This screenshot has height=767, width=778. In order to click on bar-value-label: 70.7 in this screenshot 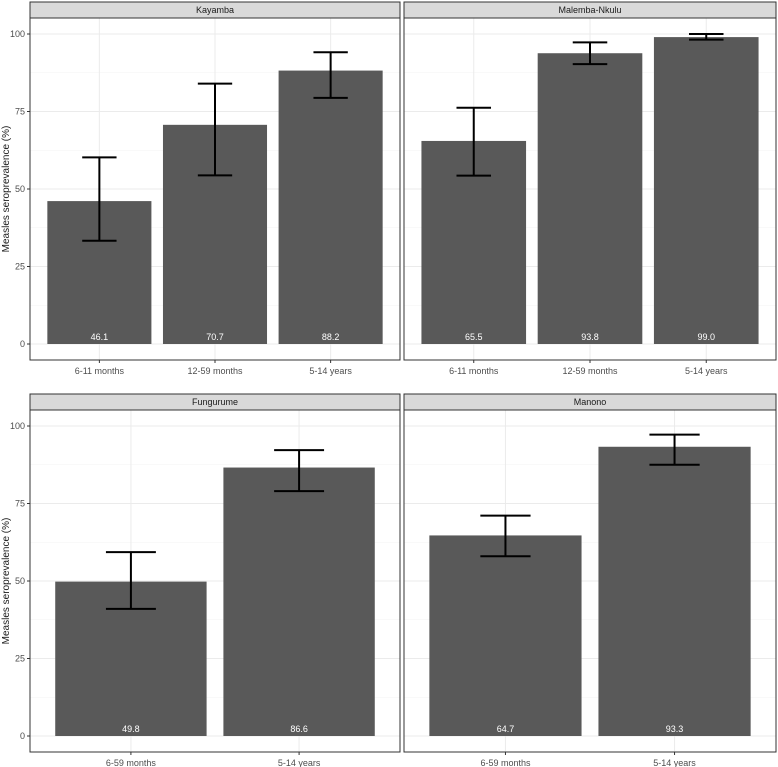, I will do `click(215, 337)`.